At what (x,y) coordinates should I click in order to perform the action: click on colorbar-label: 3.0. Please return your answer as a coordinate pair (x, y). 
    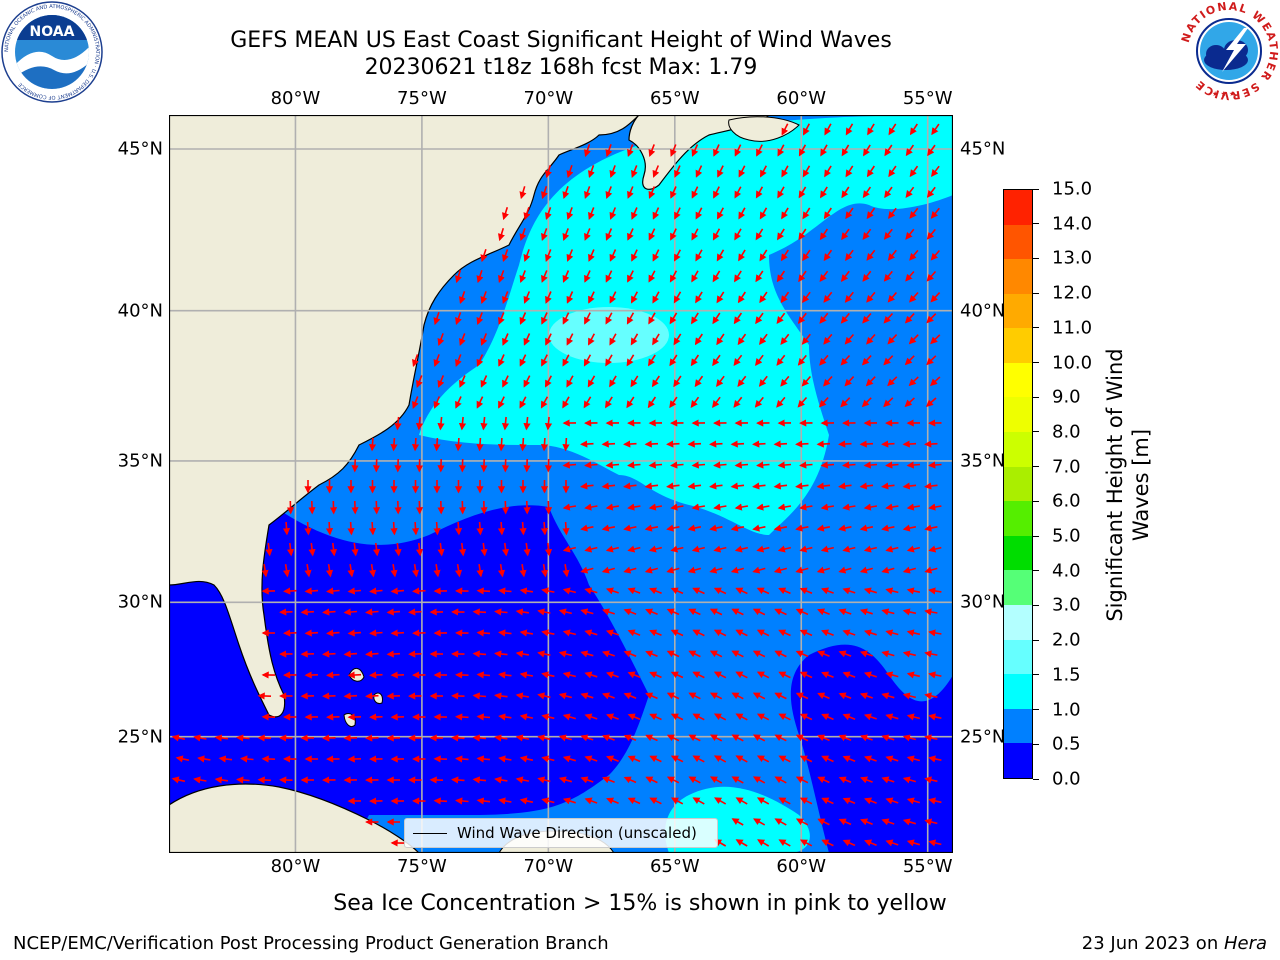
    Looking at the image, I should click on (1066, 605).